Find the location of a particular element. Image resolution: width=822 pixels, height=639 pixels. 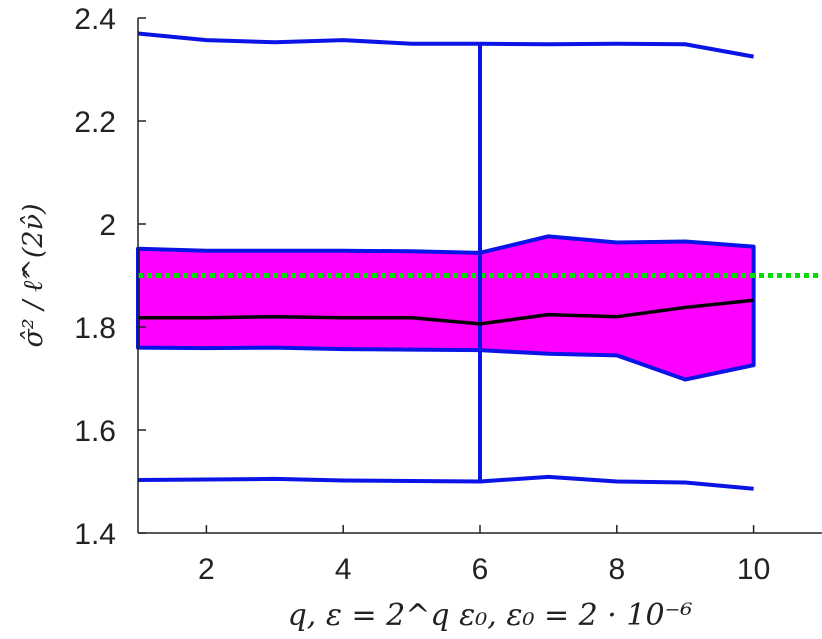

y-tick-label: 1.4 is located at coordinates (95, 534).